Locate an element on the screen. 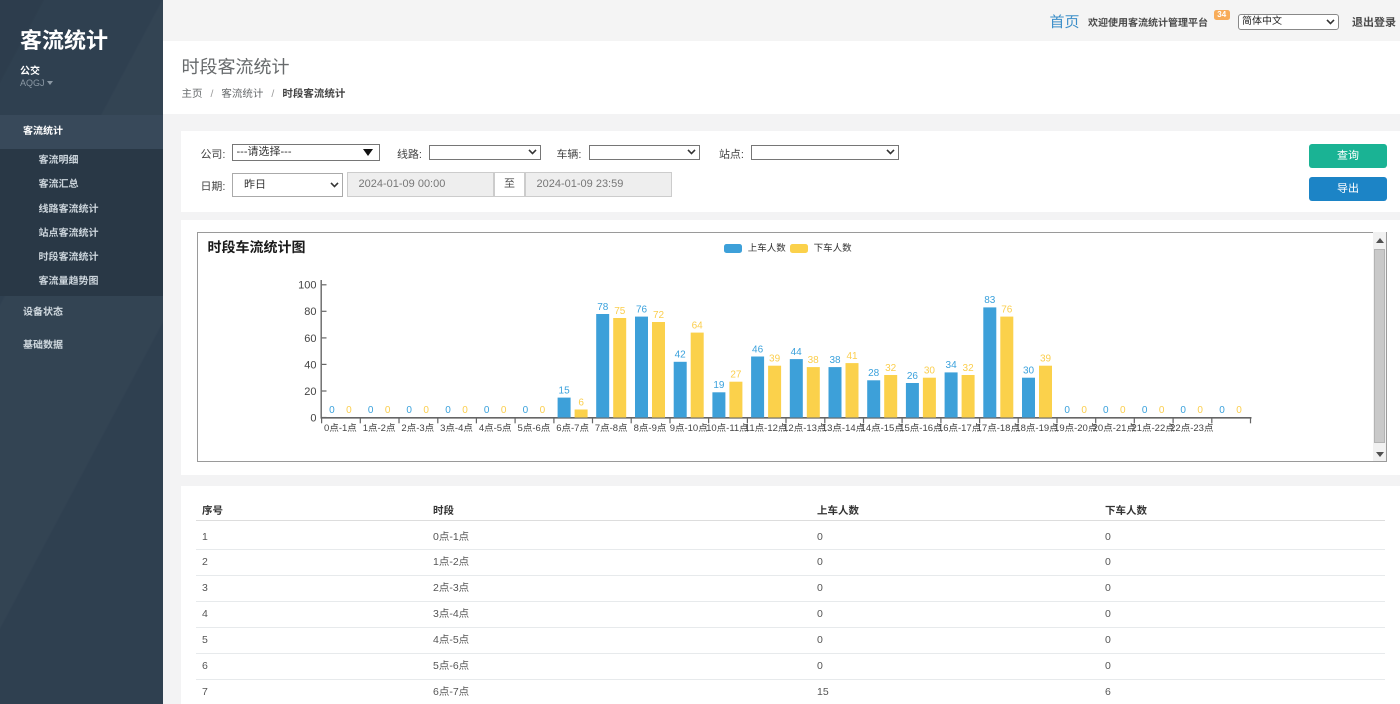  svg-text: 17点-18点 is located at coordinates (999, 428).